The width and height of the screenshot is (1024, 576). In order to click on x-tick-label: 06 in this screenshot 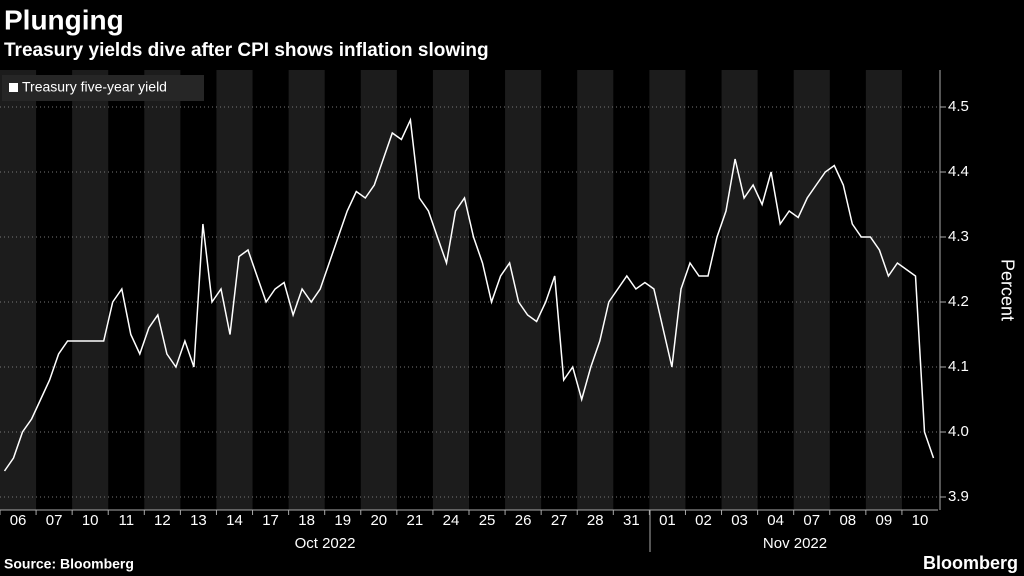, I will do `click(18, 520)`.